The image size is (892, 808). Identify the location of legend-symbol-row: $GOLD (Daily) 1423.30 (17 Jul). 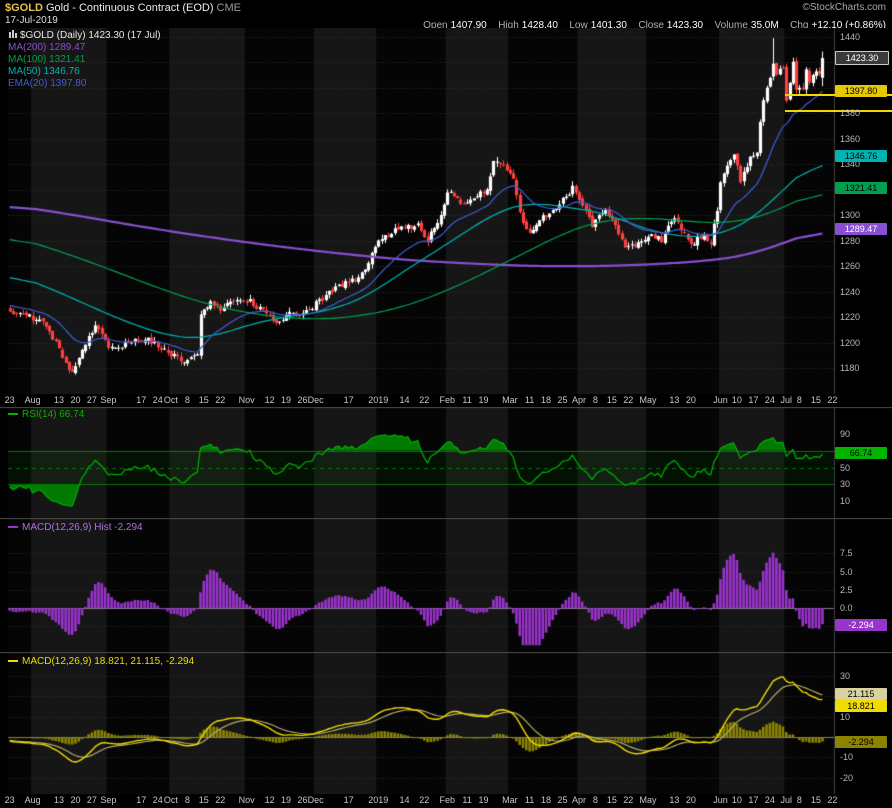
(84, 36).